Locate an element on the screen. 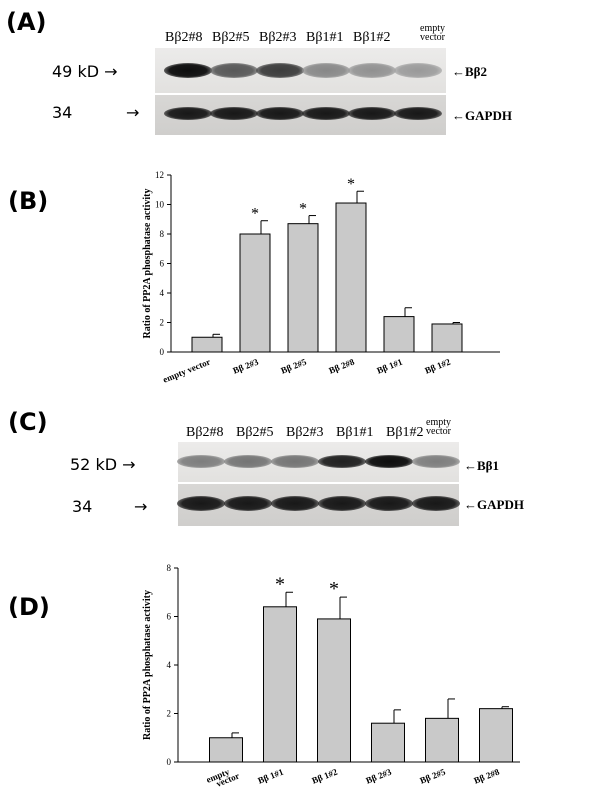 This screenshot has width=600, height=800. panel-d-chart-category-label: Bβ 2#8 is located at coordinates (486, 775).